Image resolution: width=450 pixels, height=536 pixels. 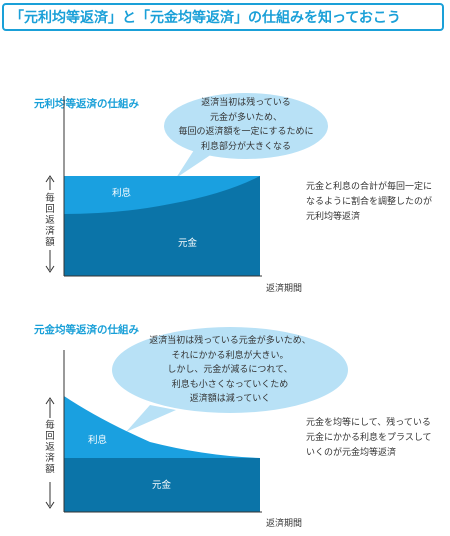 What do you see at coordinates (122, 193) in the screenshot?
I see `section1-interest-label: 利息` at bounding box center [122, 193].